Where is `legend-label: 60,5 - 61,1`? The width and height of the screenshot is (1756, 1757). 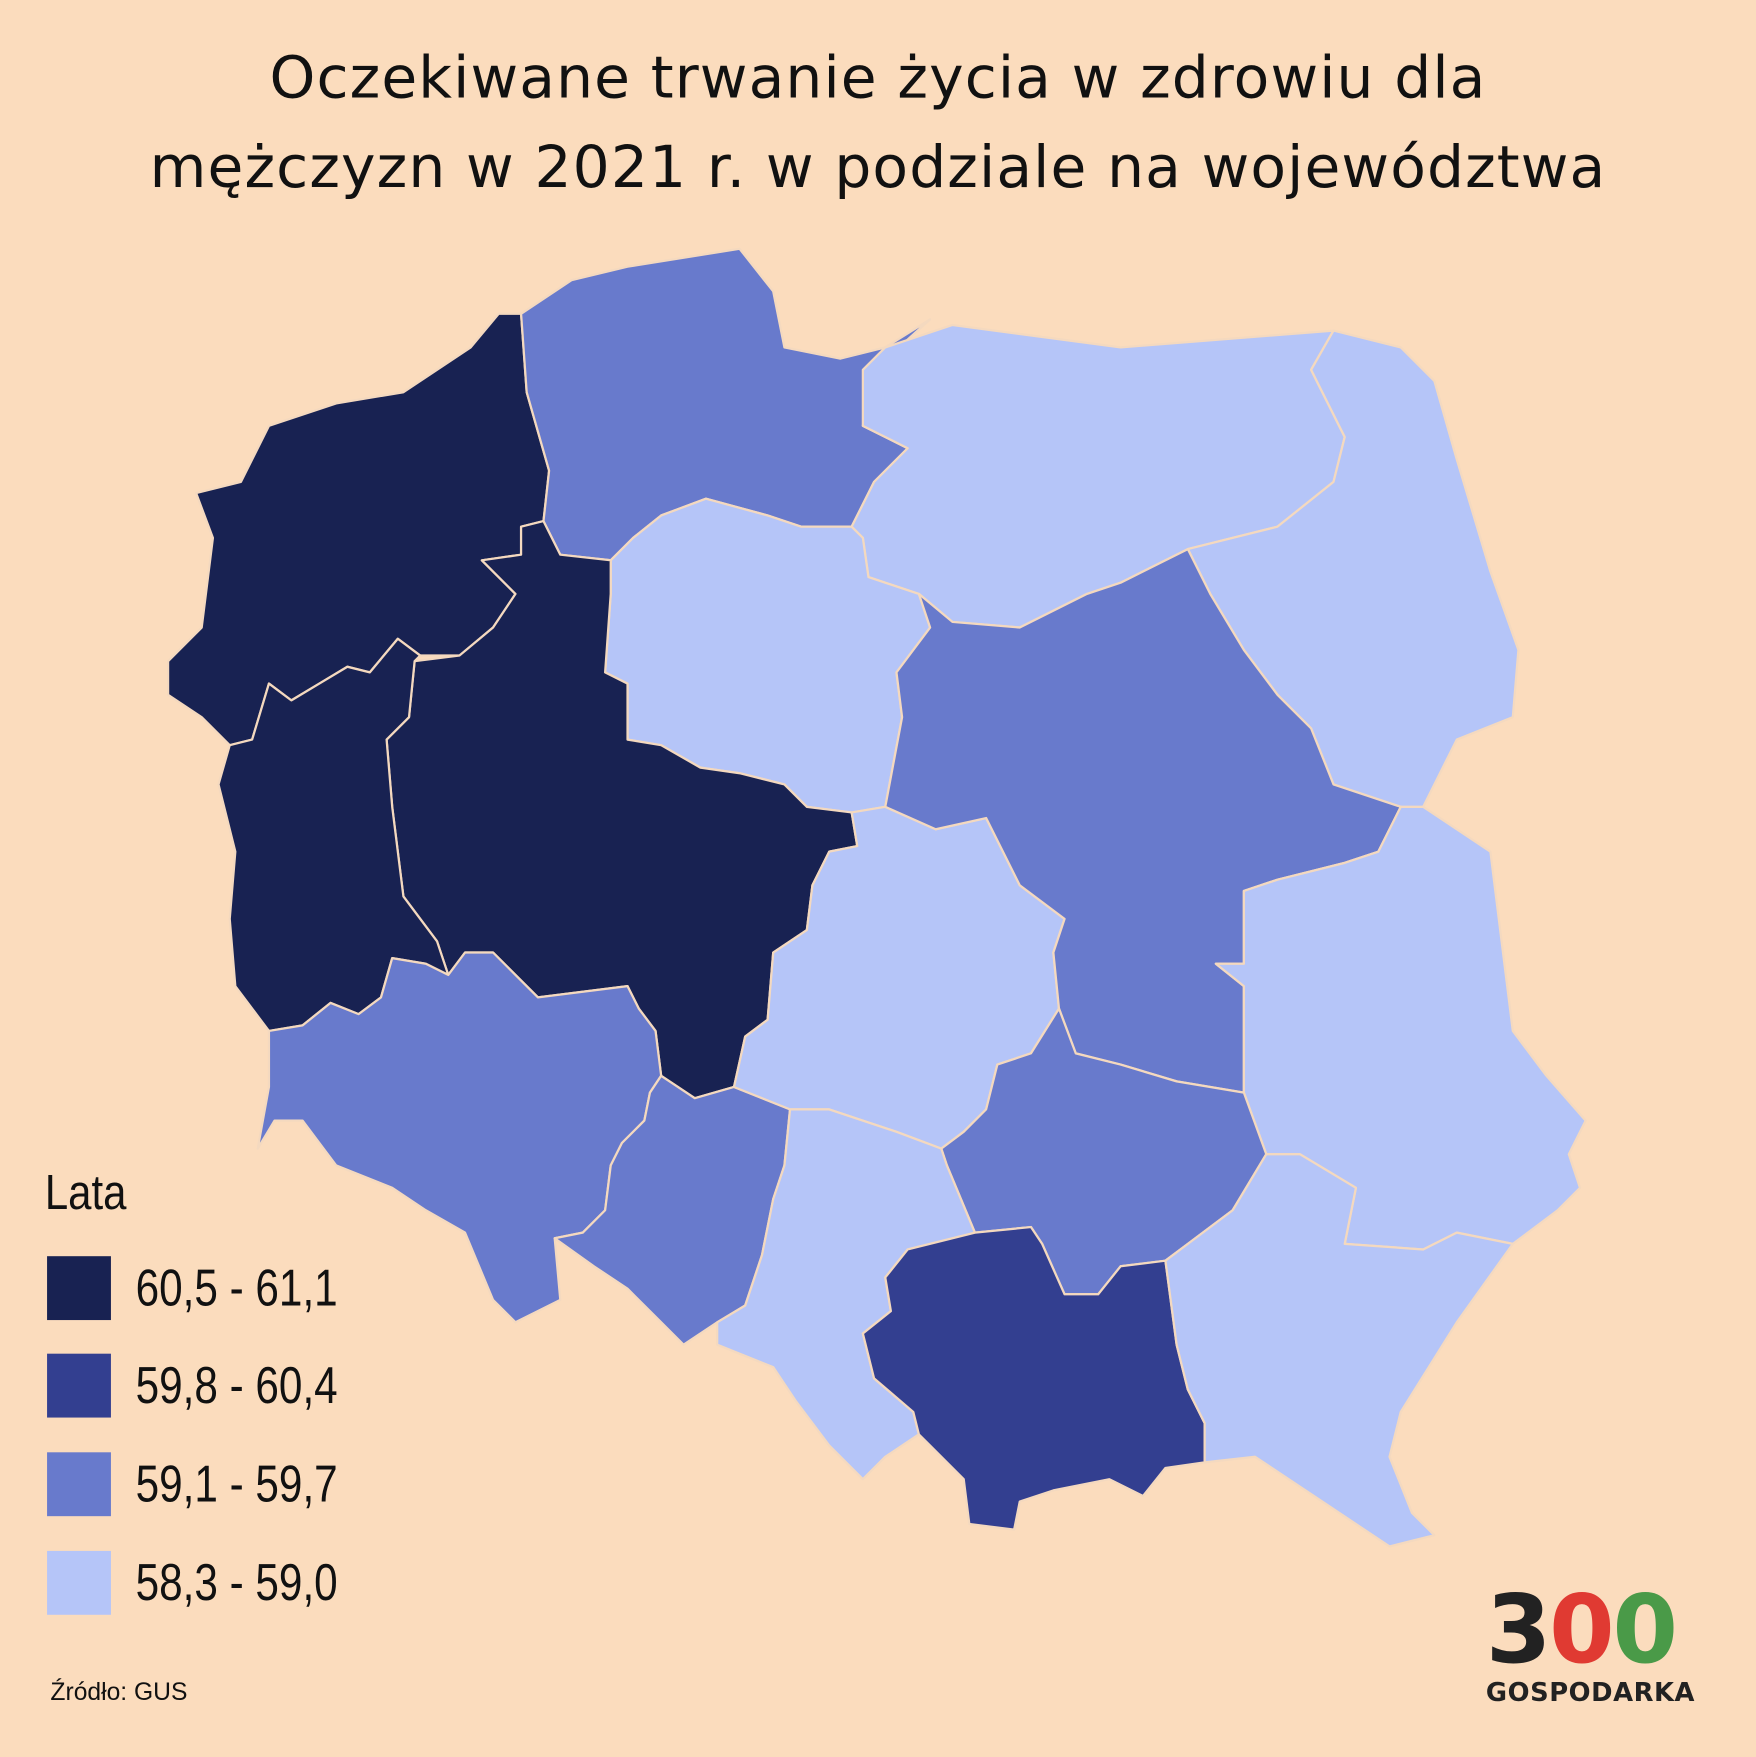 legend-label: 60,5 - 61,1 is located at coordinates (236, 1287).